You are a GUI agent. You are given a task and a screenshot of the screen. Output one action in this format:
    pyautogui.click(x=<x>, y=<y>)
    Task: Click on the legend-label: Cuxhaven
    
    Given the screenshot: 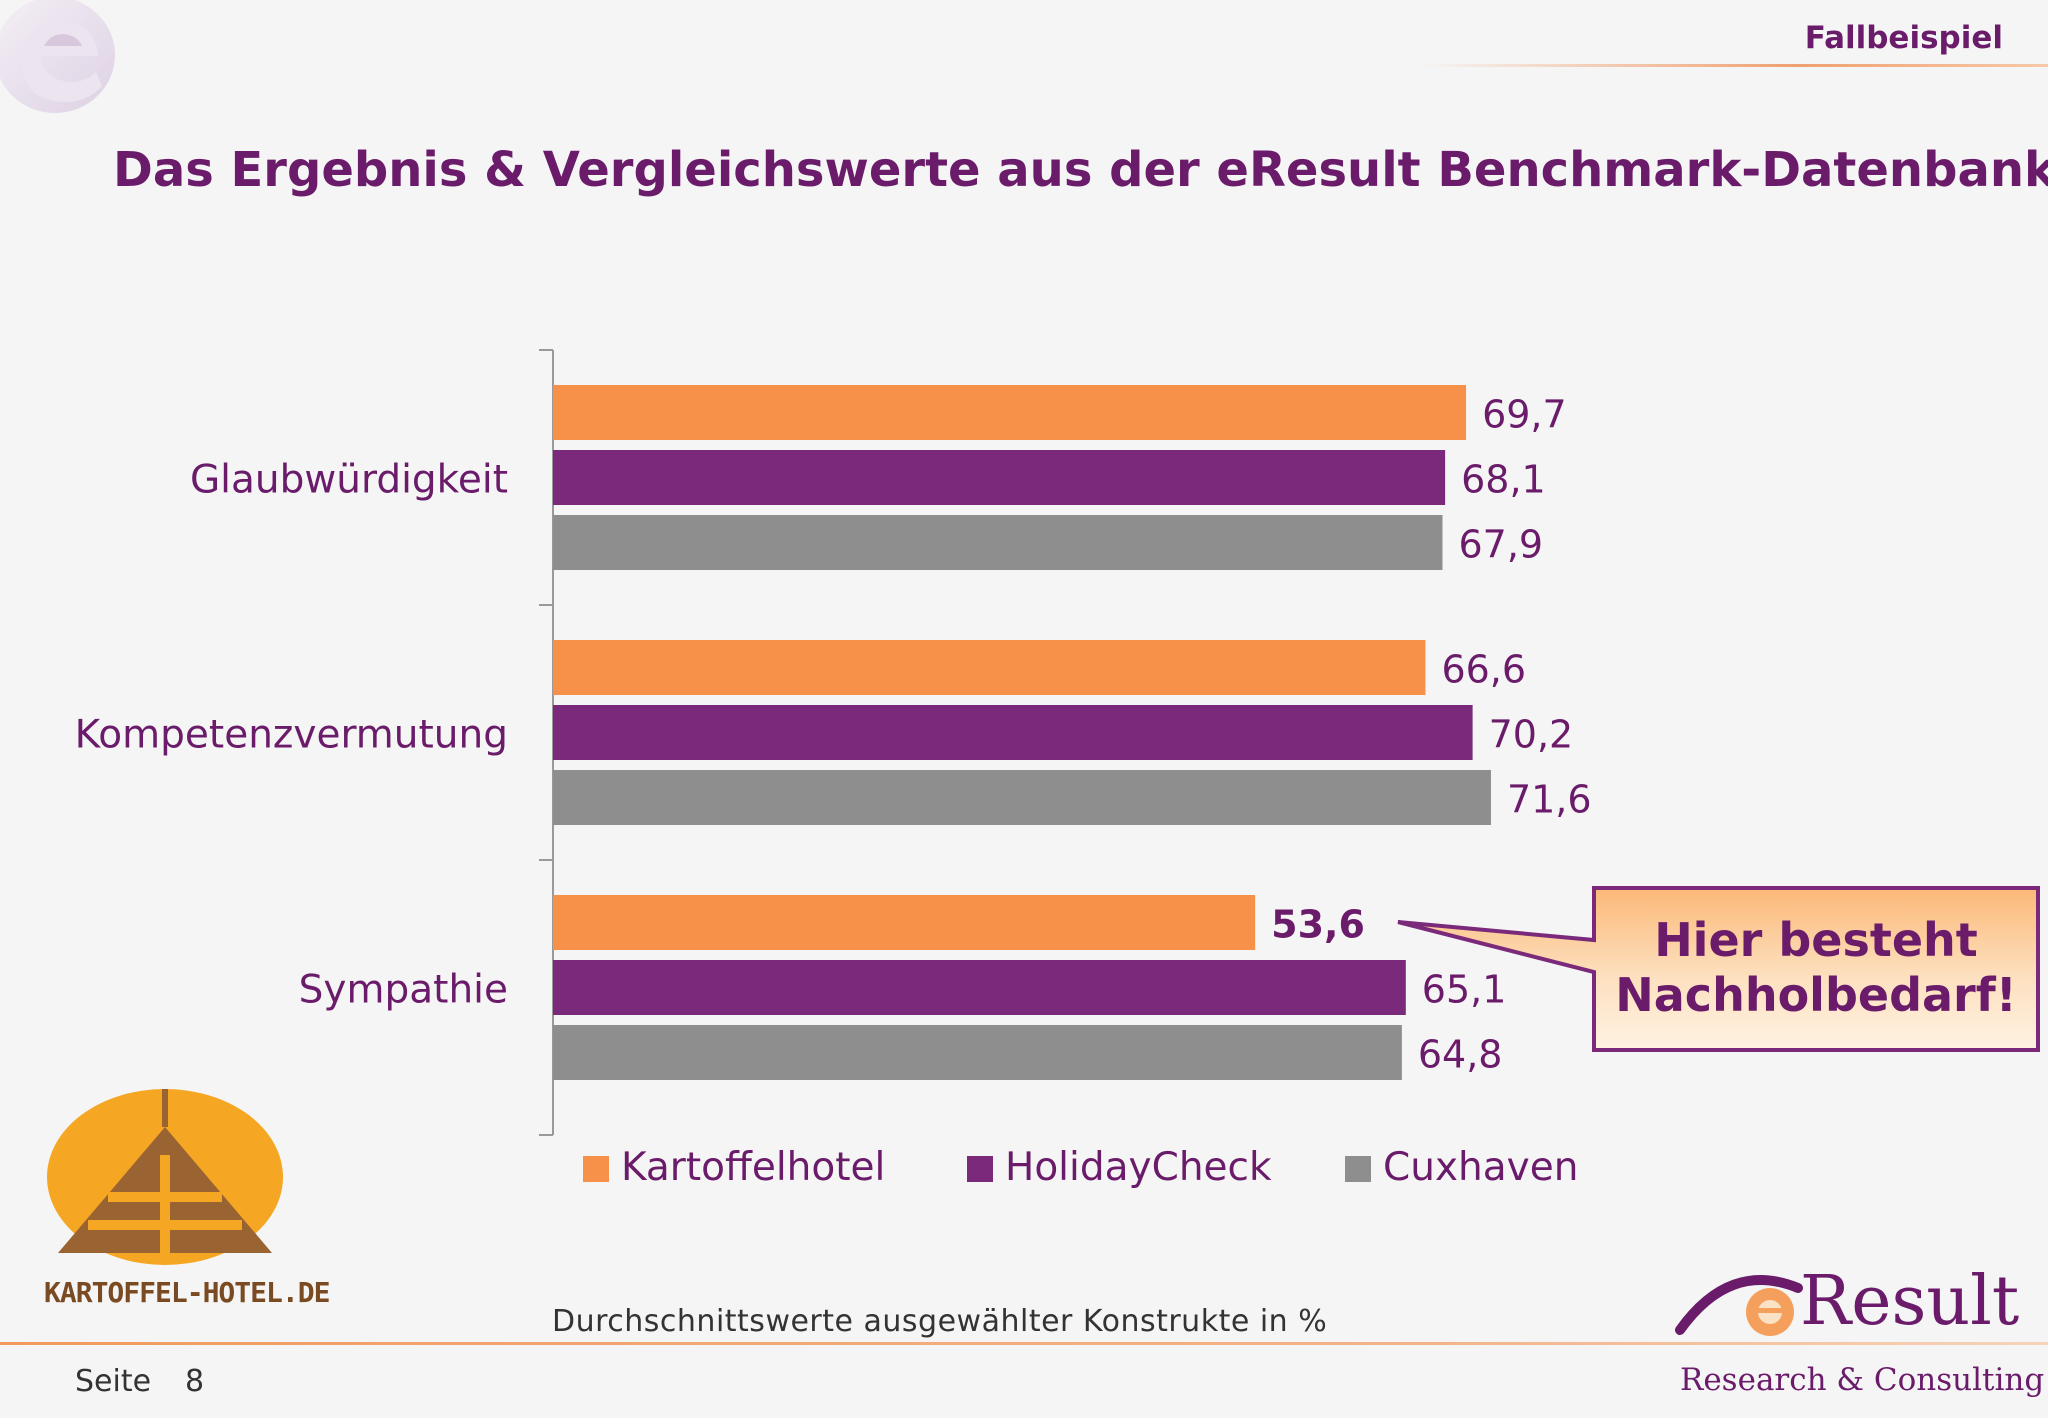 What is the action you would take?
    pyautogui.click(x=1480, y=1167)
    